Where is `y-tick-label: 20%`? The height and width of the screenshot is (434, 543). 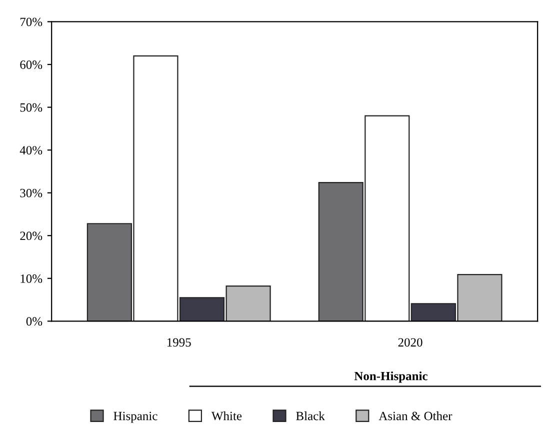
y-tick-label: 20% is located at coordinates (31, 236).